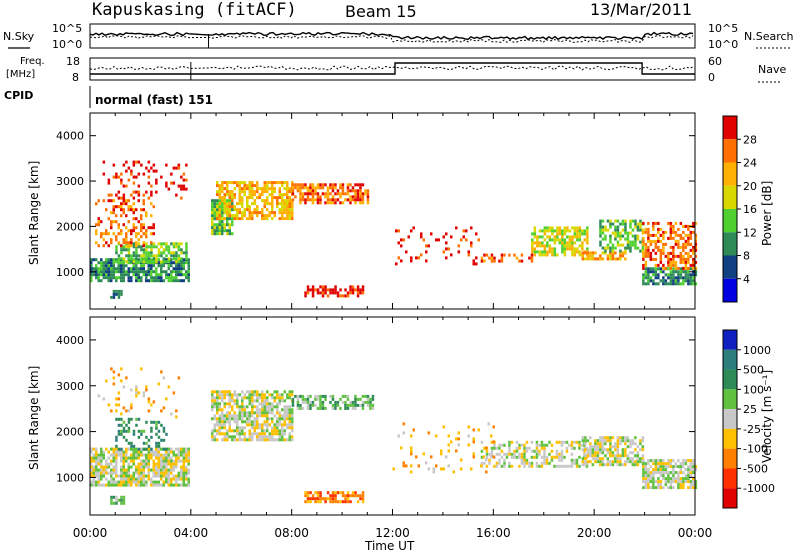 The width and height of the screenshot is (800, 554). Describe the element at coordinates (715, 61) in the screenshot. I see `nave-tick-top: 60` at that location.